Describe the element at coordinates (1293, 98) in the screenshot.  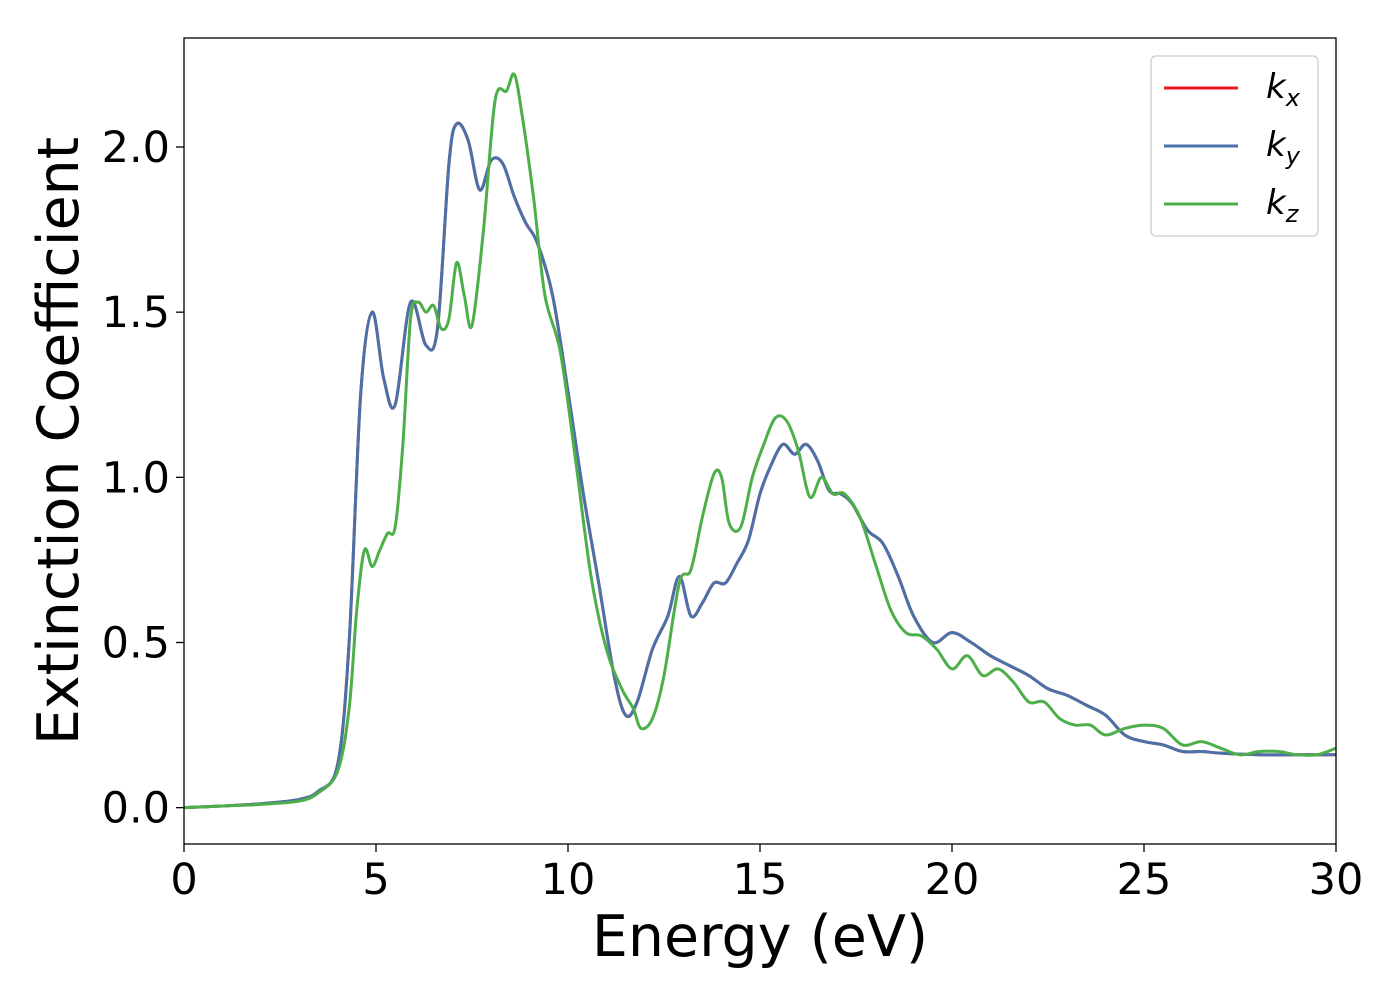
I see `legend-label-subscript: x` at that location.